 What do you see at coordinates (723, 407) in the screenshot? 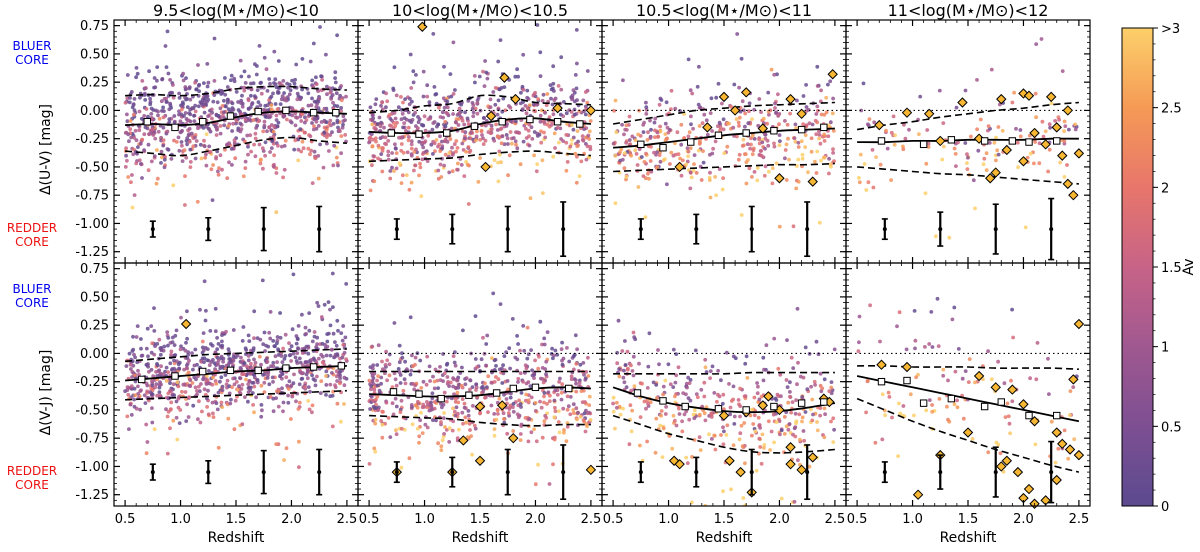
I see `scatter-points-r1-p2` at bounding box center [723, 407].